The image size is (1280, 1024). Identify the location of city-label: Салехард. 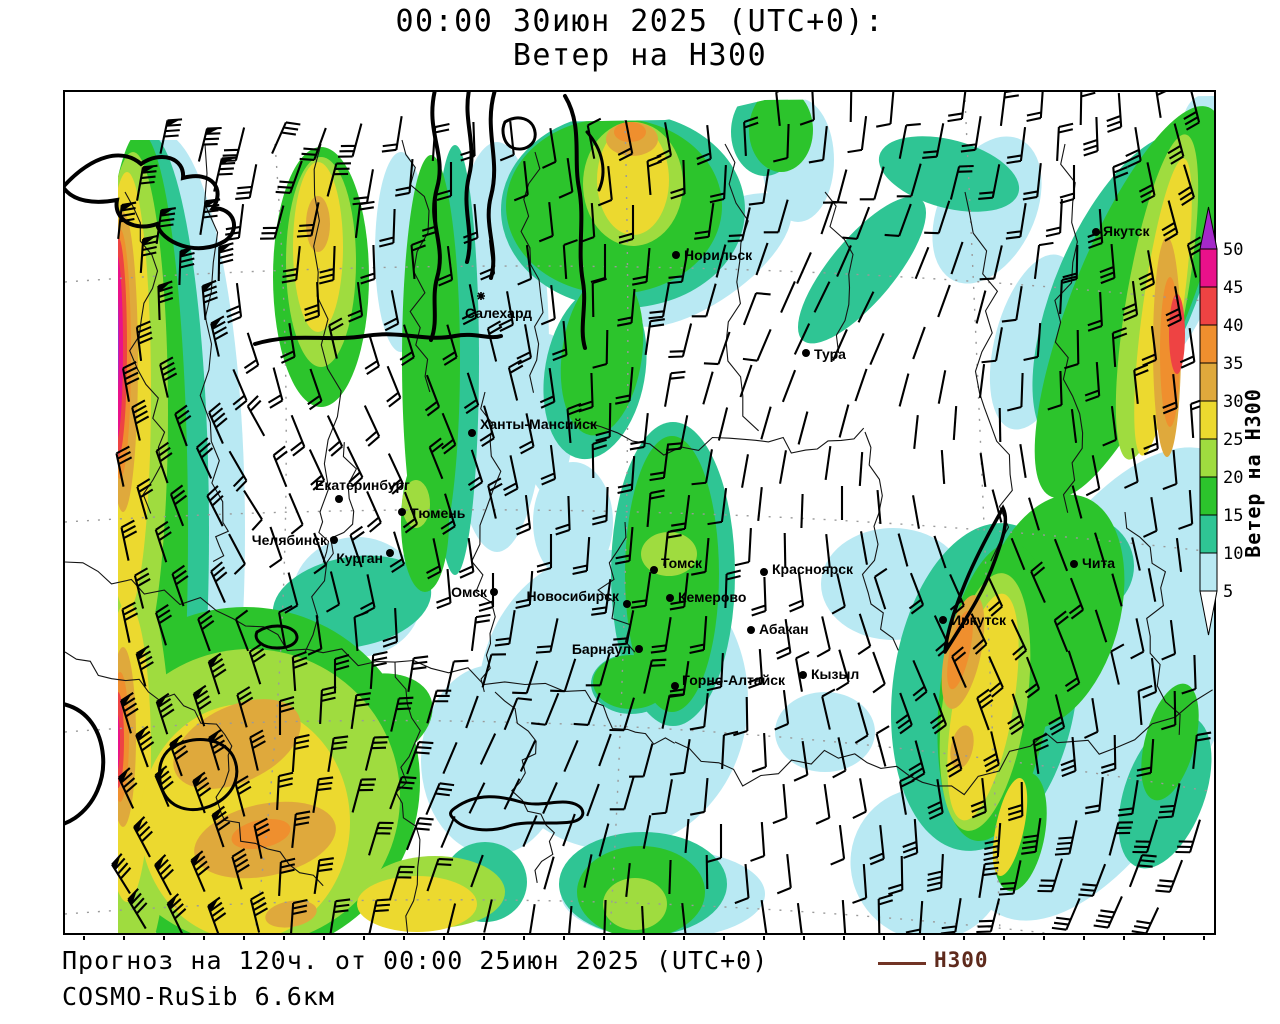
(498, 313).